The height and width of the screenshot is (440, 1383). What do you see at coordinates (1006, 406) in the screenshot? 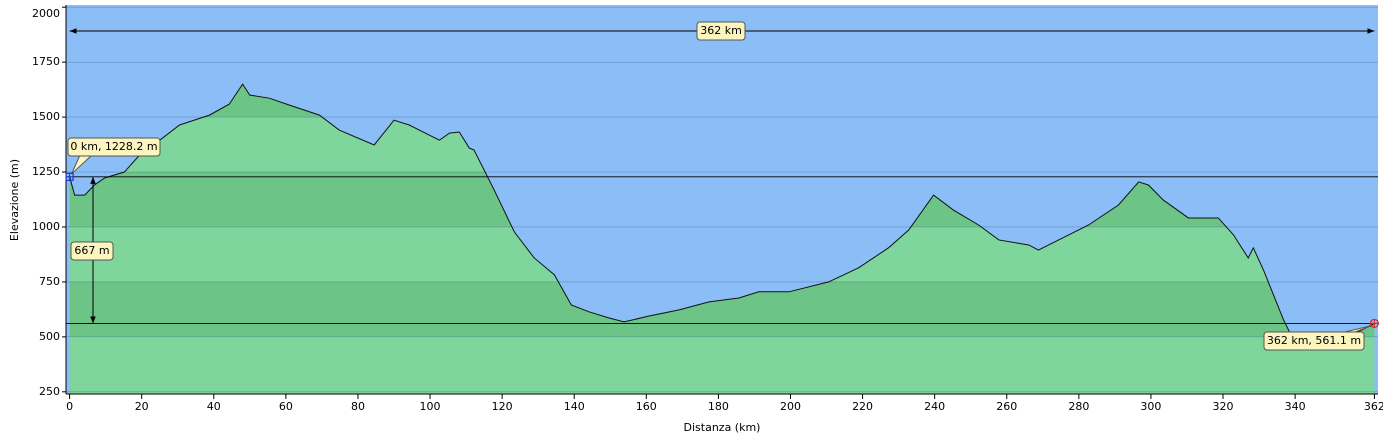
I see `x-tick-label: 260` at bounding box center [1006, 406].